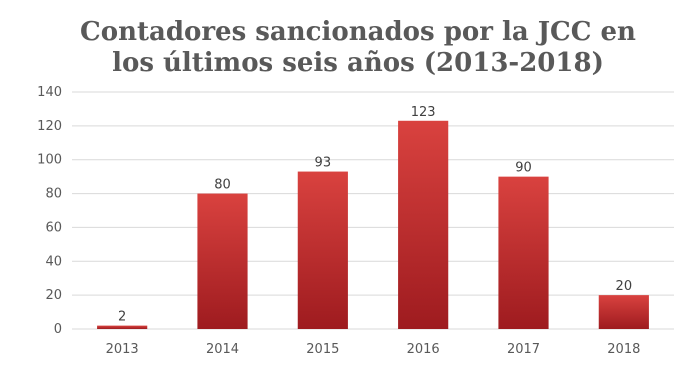  Describe the element at coordinates (322, 349) in the screenshot. I see `x-tick-label: 2015` at that location.